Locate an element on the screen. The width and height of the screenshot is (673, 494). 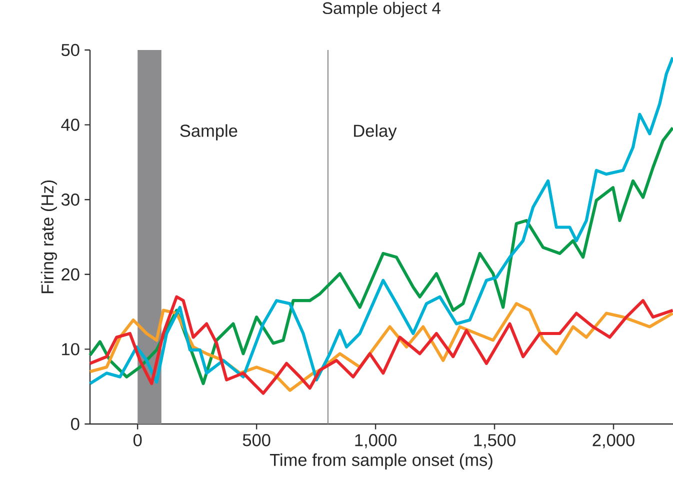
y-tick-label: 40 is located at coordinates (70, 124).